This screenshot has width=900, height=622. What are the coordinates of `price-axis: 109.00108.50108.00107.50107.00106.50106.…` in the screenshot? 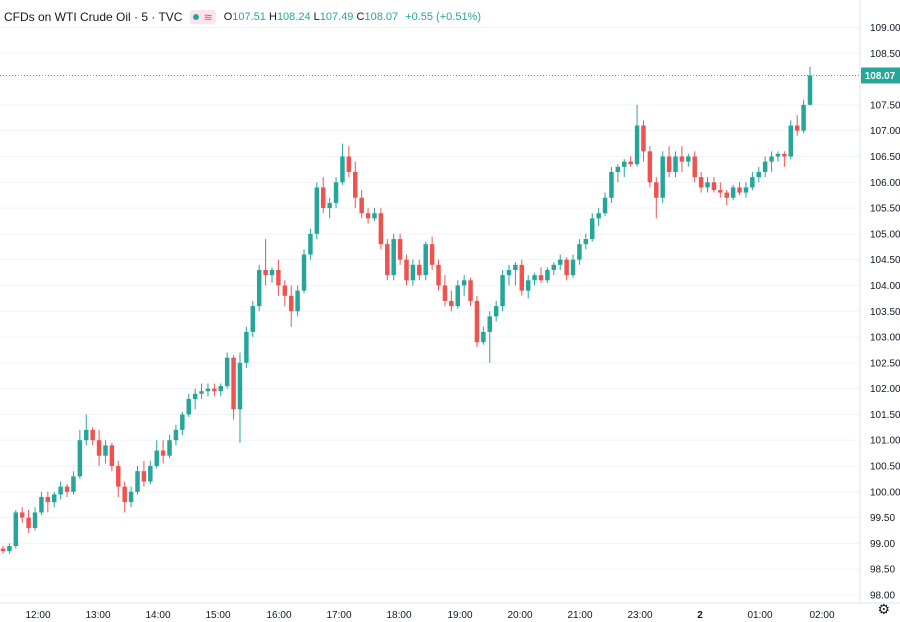 It's located at (885, 312).